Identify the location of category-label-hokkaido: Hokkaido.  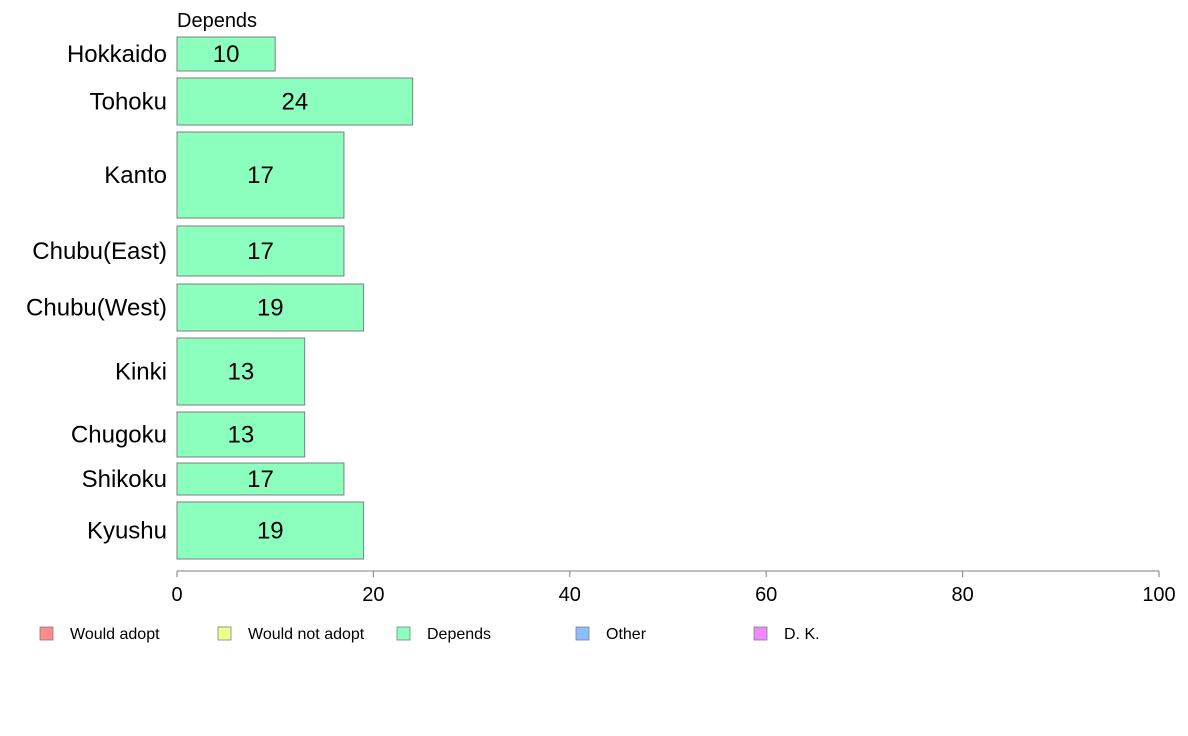
(117, 54).